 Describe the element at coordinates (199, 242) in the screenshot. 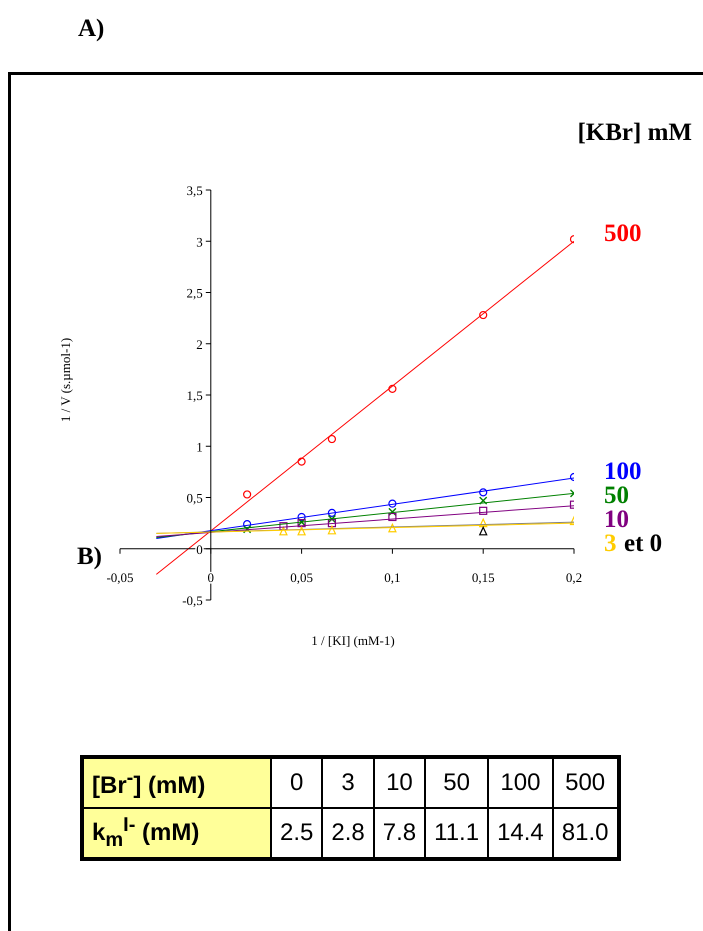

I see `y-tick-label: 3` at that location.